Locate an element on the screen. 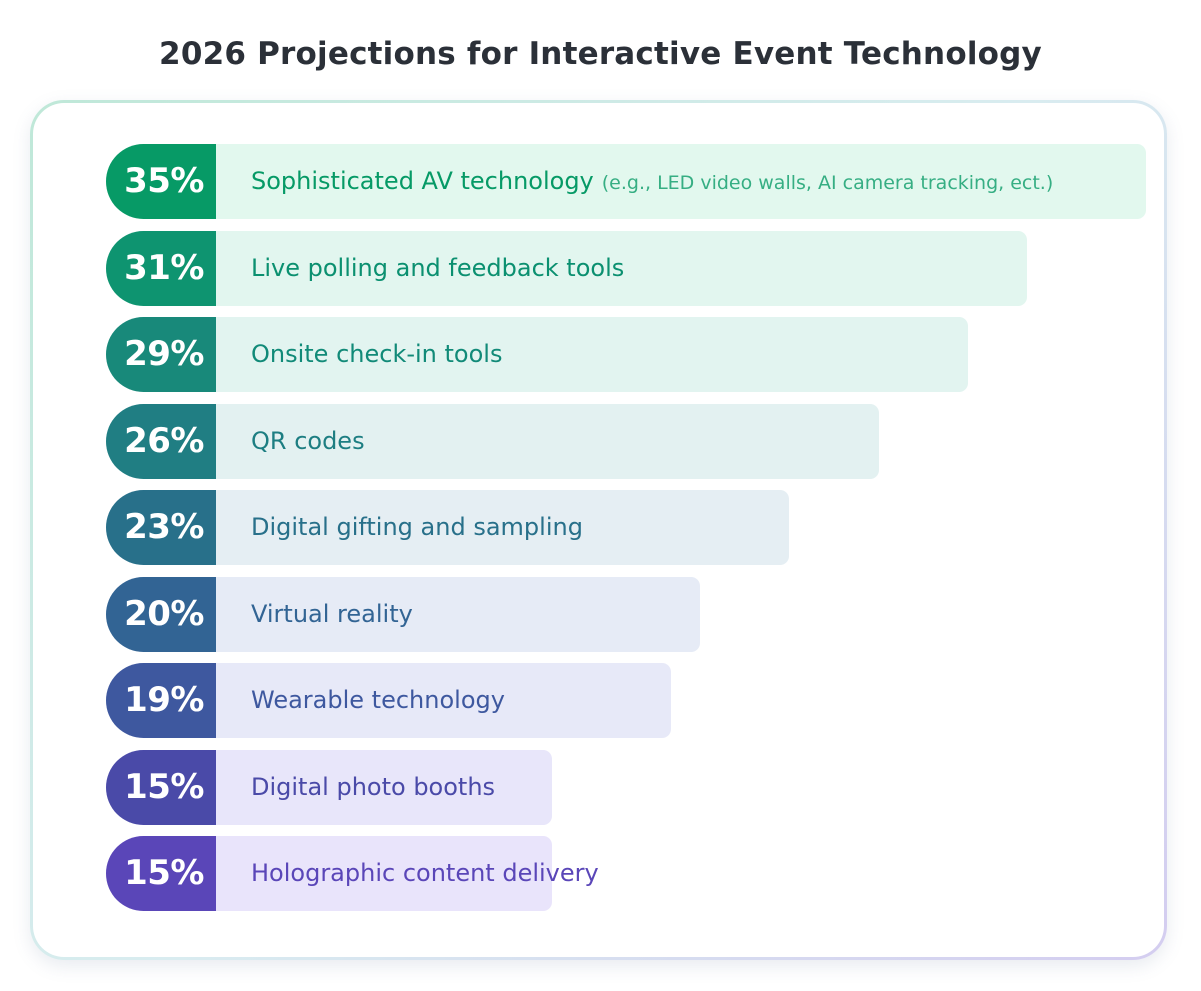 Image resolution: width=1201 pixels, height=991 pixels. category-name: Holographic content delivery is located at coordinates (425, 873).